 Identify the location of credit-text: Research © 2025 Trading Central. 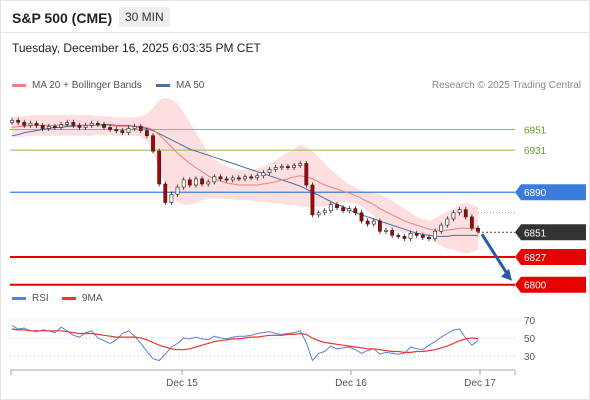
(506, 85).